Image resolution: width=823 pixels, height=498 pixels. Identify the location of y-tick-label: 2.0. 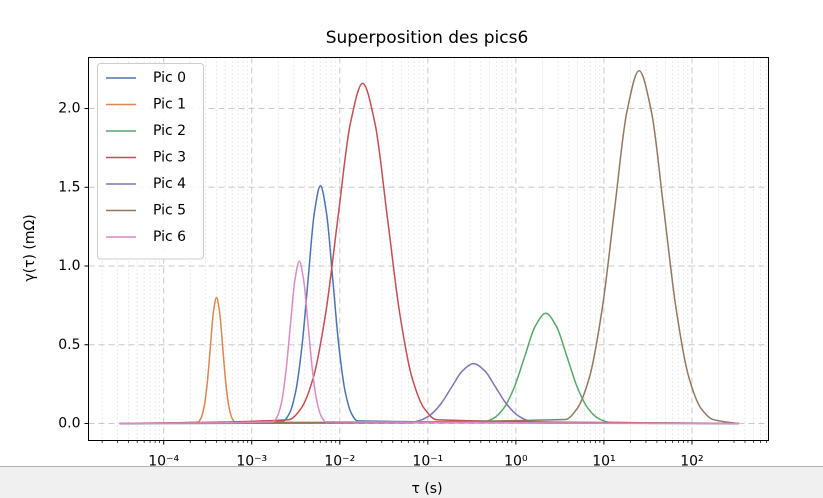
(69, 109).